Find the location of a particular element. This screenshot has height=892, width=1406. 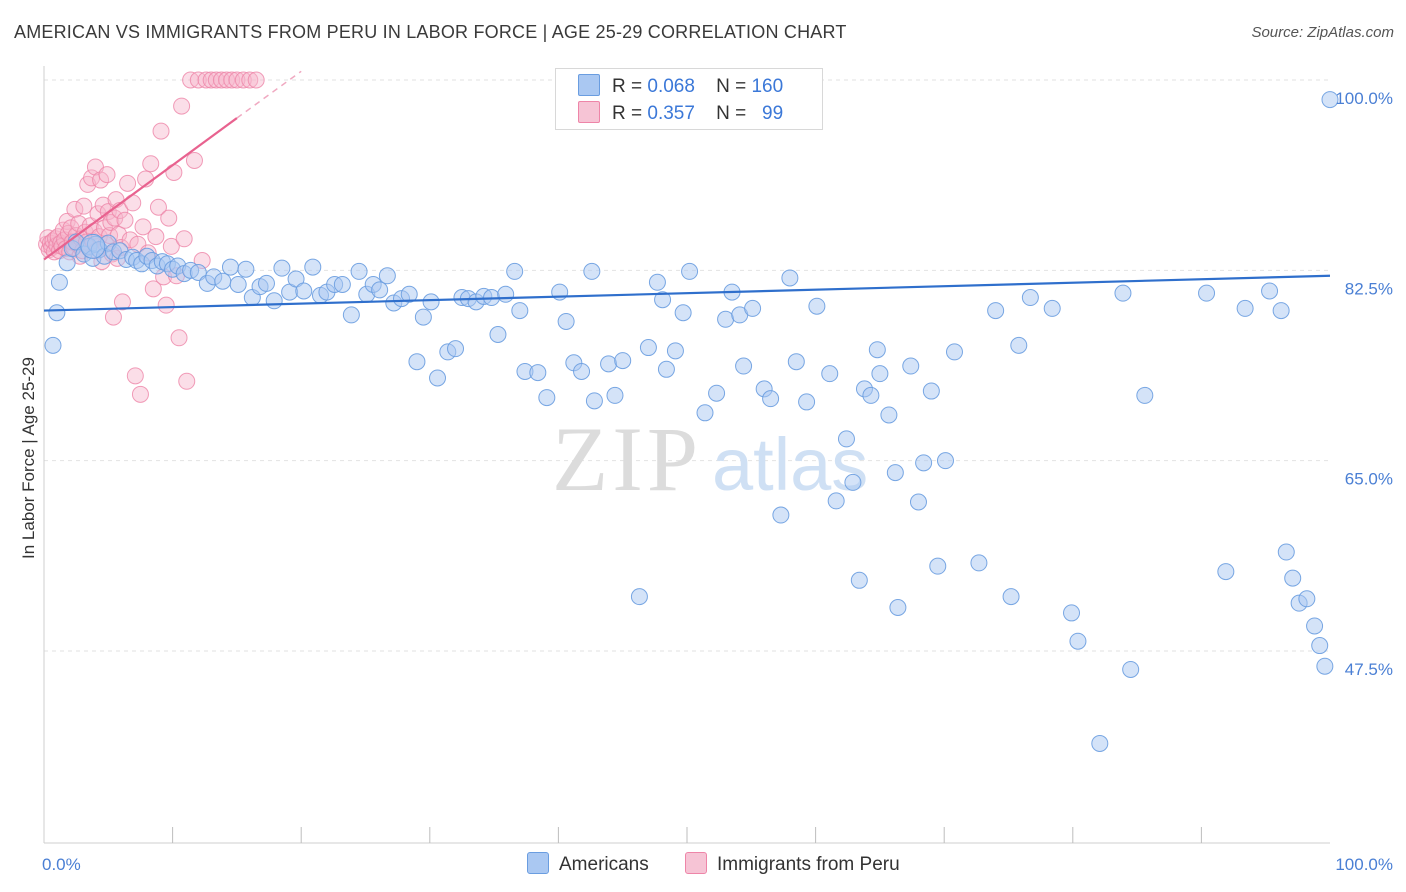

bottom-swatch-americans is located at coordinates (538, 863).